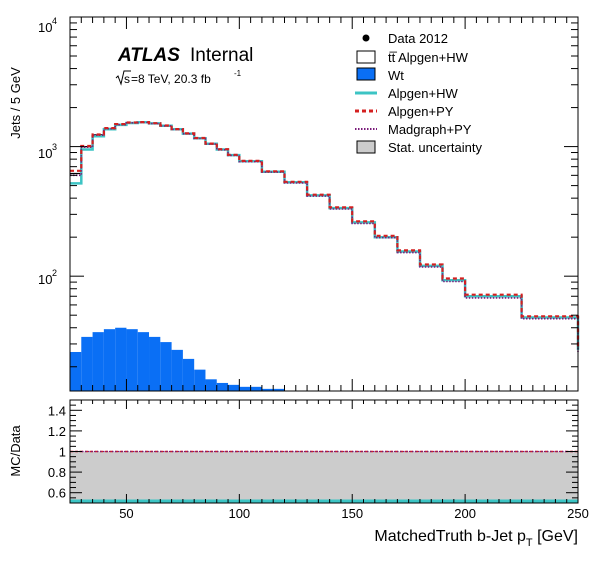 The image size is (596, 572). What do you see at coordinates (421, 111) in the screenshot?
I see `legend-label: Alpgen+PY` at bounding box center [421, 111].